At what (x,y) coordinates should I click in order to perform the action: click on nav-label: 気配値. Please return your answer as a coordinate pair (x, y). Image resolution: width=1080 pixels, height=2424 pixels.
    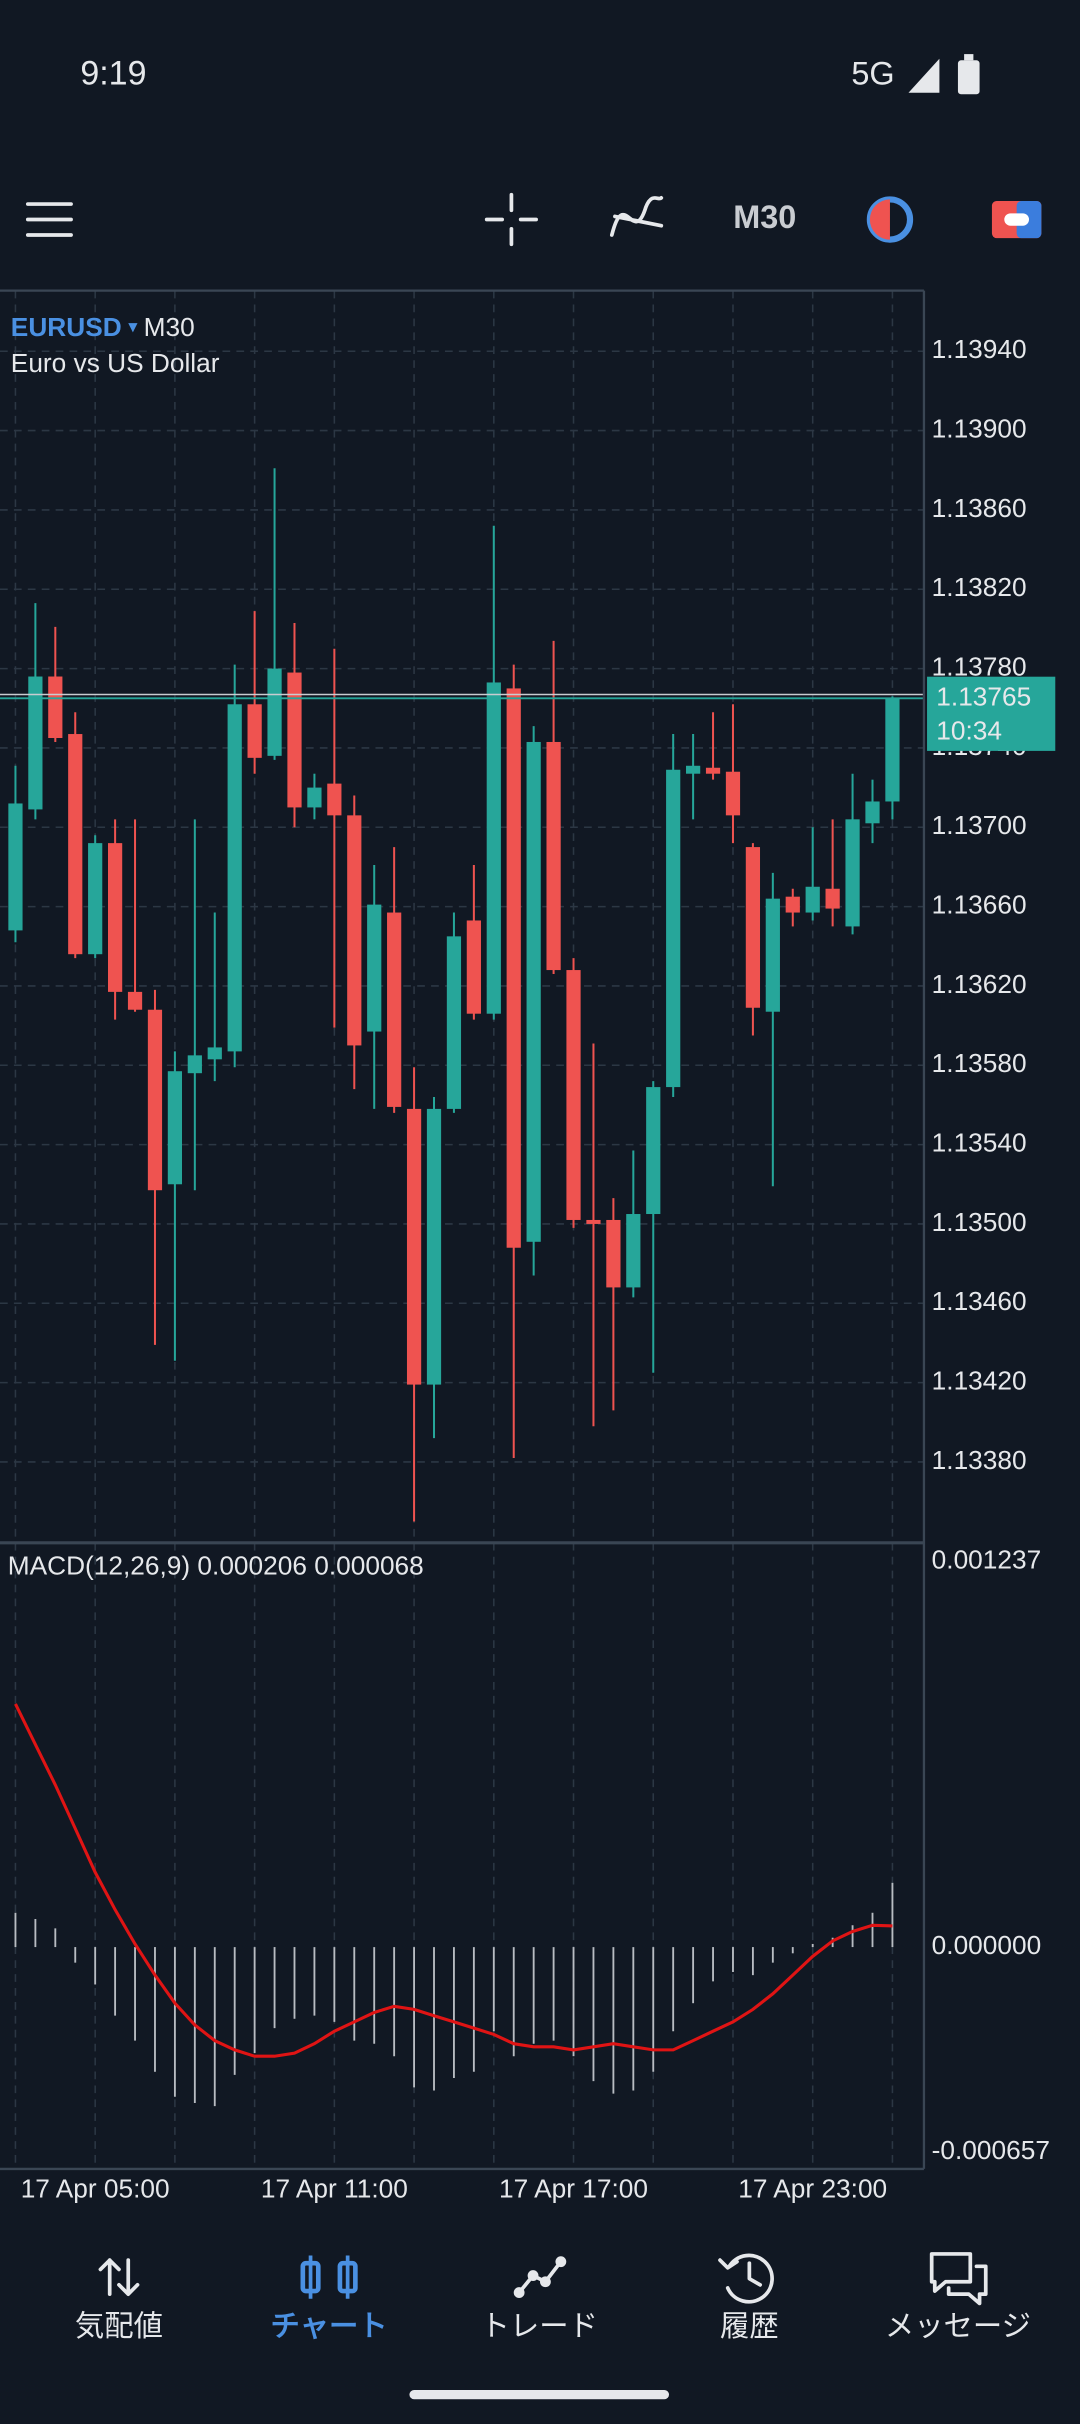
    Looking at the image, I should click on (119, 2326).